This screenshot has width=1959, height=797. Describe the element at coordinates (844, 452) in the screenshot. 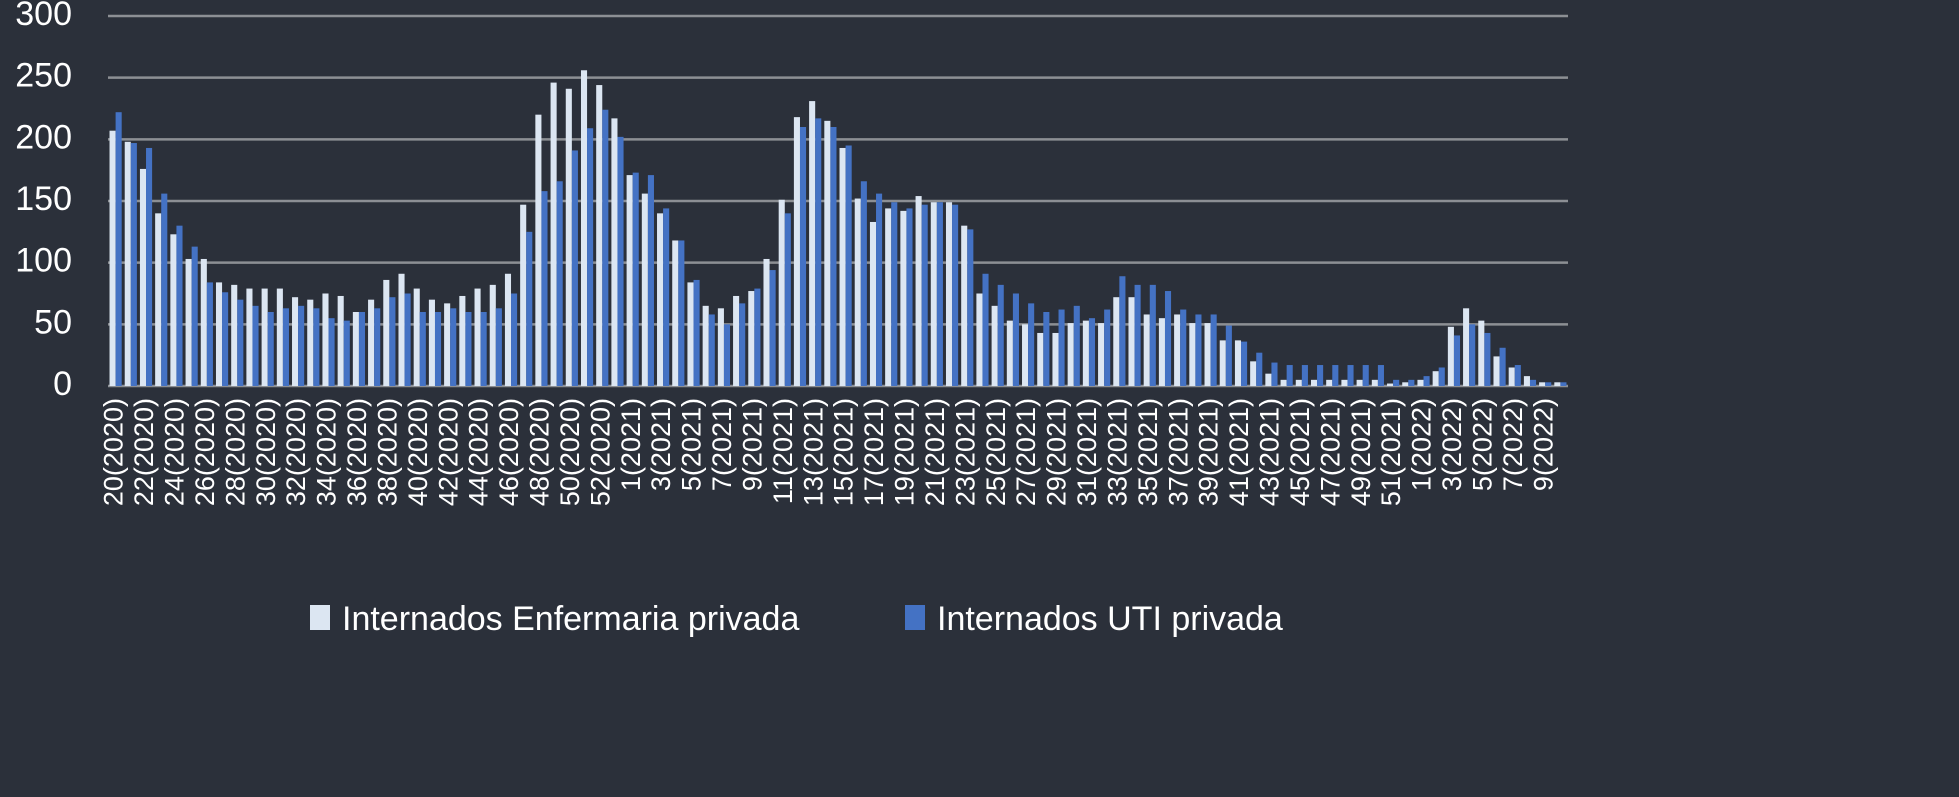

I see `x-tick-label: 15(2021)` at that location.